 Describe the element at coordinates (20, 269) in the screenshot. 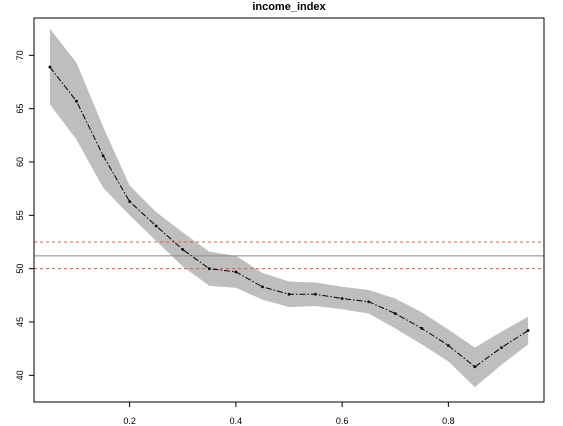

I see `y-tick-label-2: 50` at that location.